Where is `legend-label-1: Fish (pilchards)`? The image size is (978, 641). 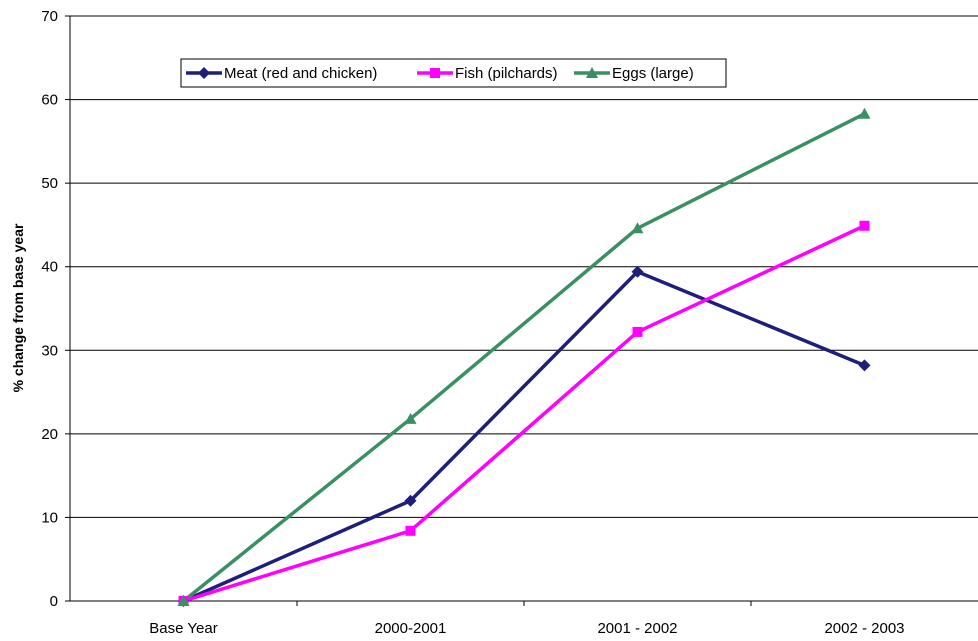
legend-label-1: Fish (pilchards) is located at coordinates (506, 73).